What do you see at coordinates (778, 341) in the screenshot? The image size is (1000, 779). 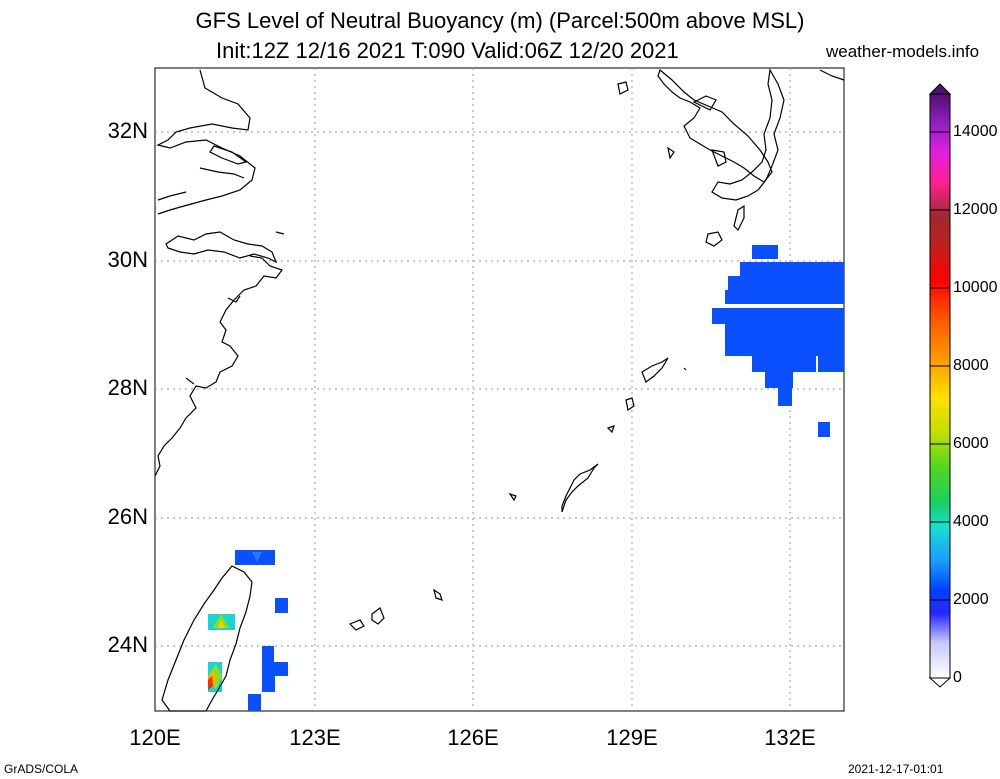 I see `lnb-field-north` at bounding box center [778, 341].